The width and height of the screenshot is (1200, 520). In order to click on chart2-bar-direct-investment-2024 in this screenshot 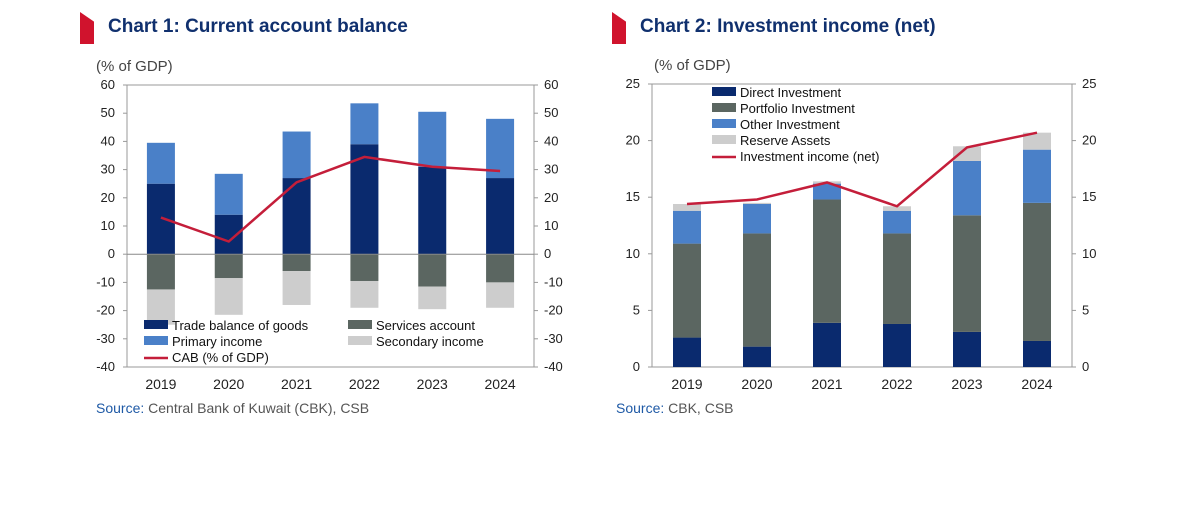, I will do `click(1037, 353)`.